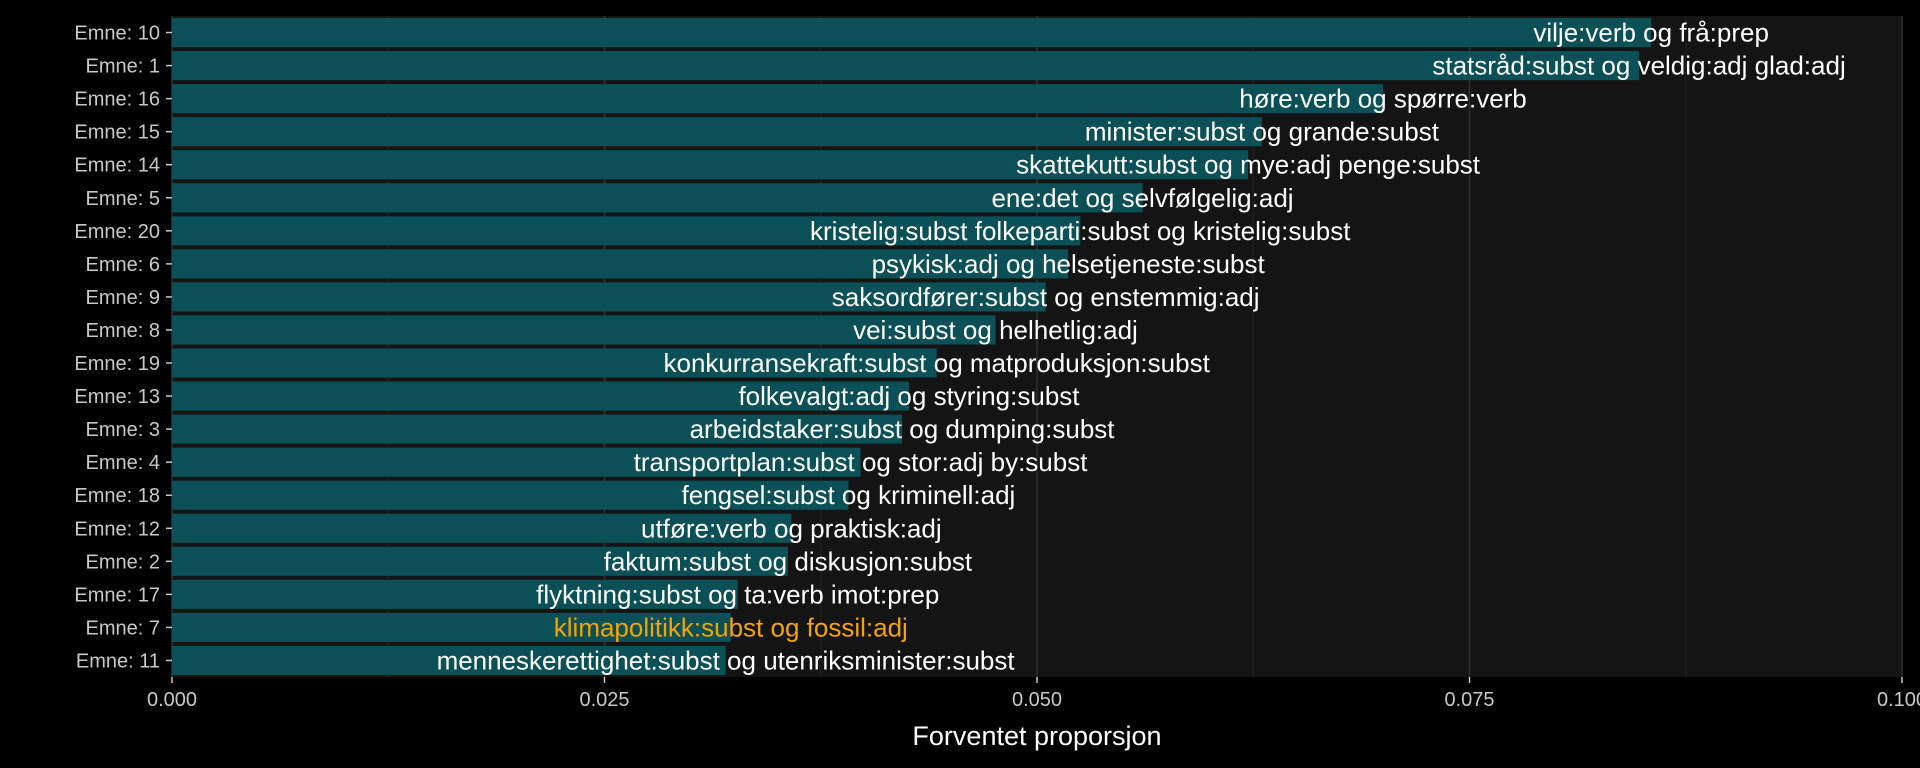 This screenshot has height=768, width=1920. What do you see at coordinates (117, 364) in the screenshot?
I see `y-tick-label: Emne: 19` at bounding box center [117, 364].